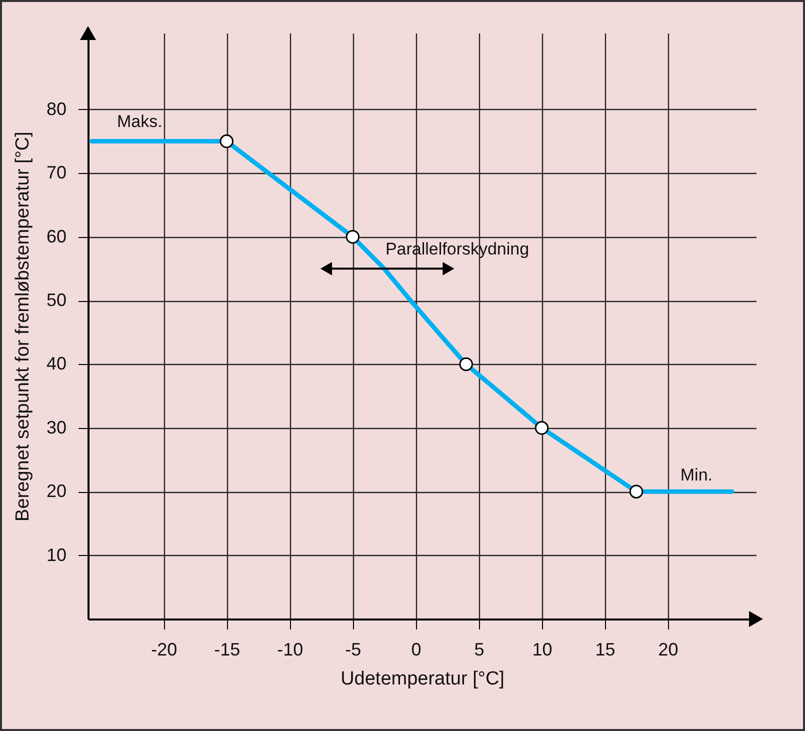 This screenshot has height=731, width=805. Describe the element at coordinates (290, 650) in the screenshot. I see `x-tick-label: -10` at that location.